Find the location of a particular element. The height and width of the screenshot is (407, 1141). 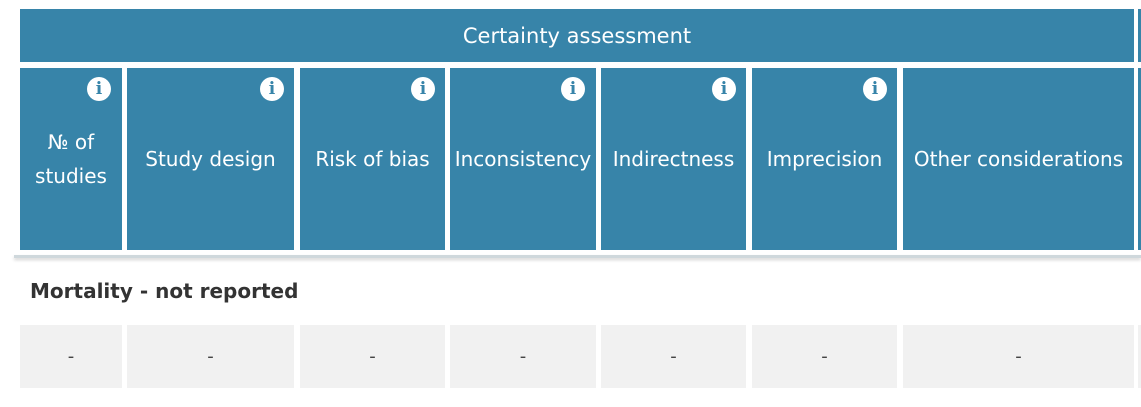

col-header-label: № of studies is located at coordinates (71, 159).